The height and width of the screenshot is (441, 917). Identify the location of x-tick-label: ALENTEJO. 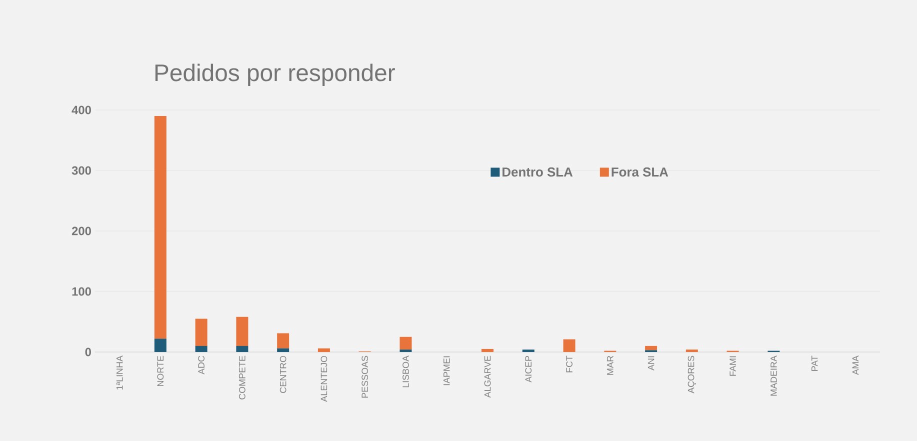
(324, 379).